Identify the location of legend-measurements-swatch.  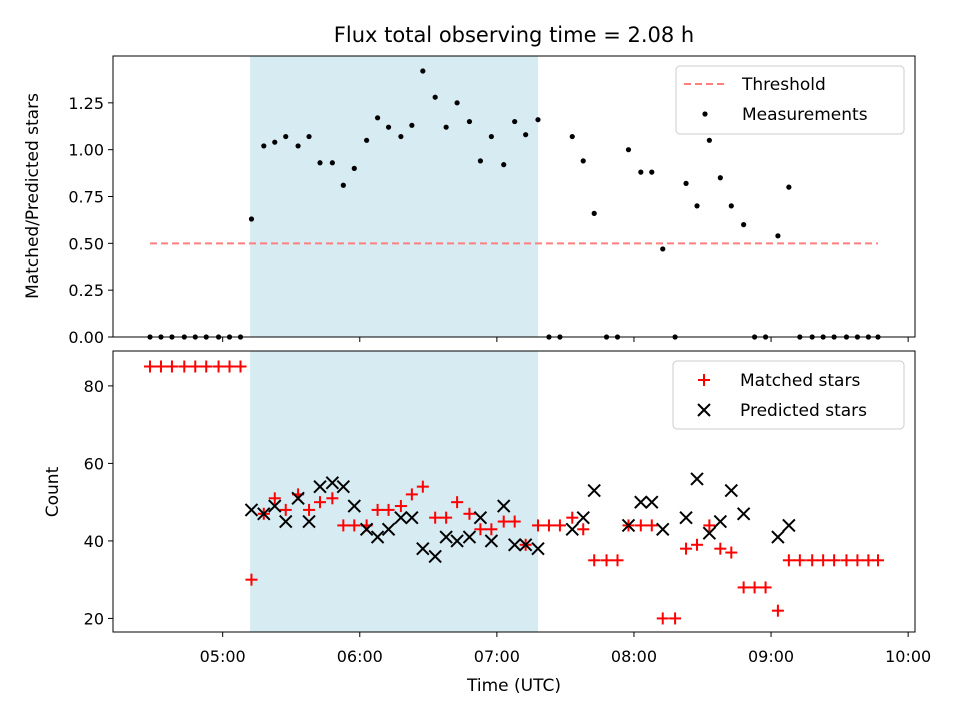
(705, 114).